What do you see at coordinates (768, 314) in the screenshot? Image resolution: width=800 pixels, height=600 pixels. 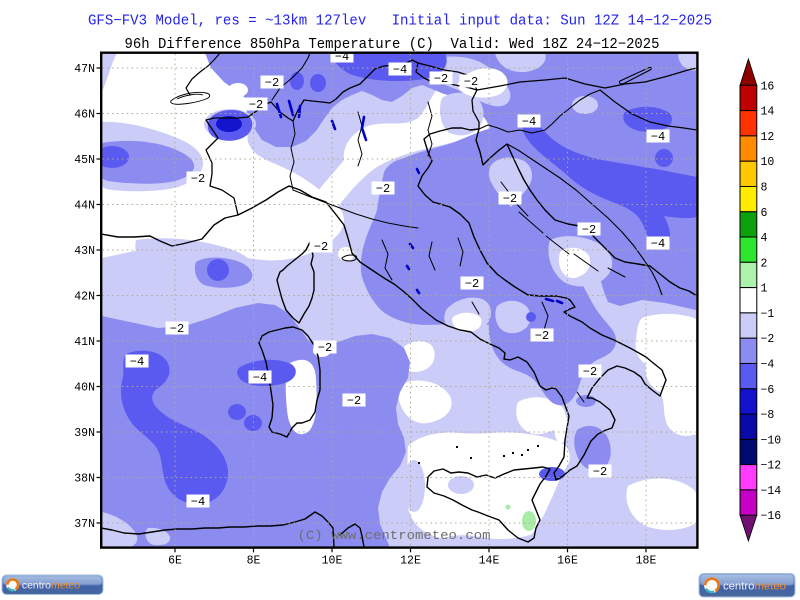 I see `svg-text: −1` at bounding box center [768, 314].